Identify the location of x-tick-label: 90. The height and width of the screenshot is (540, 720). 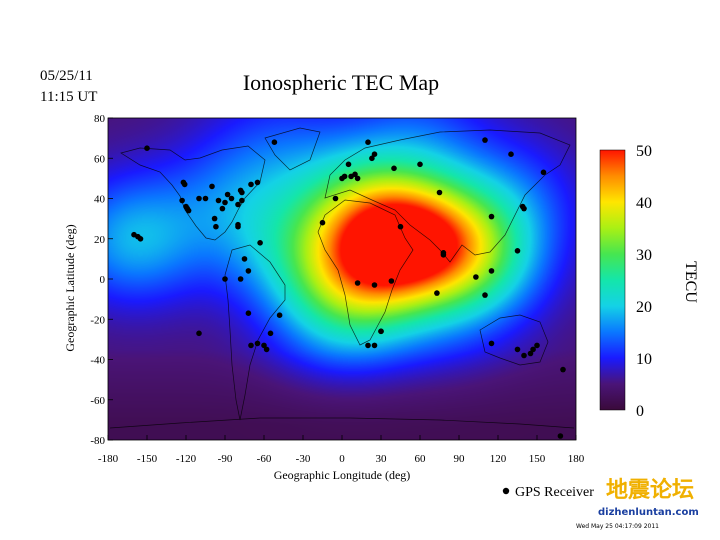
(460, 459).